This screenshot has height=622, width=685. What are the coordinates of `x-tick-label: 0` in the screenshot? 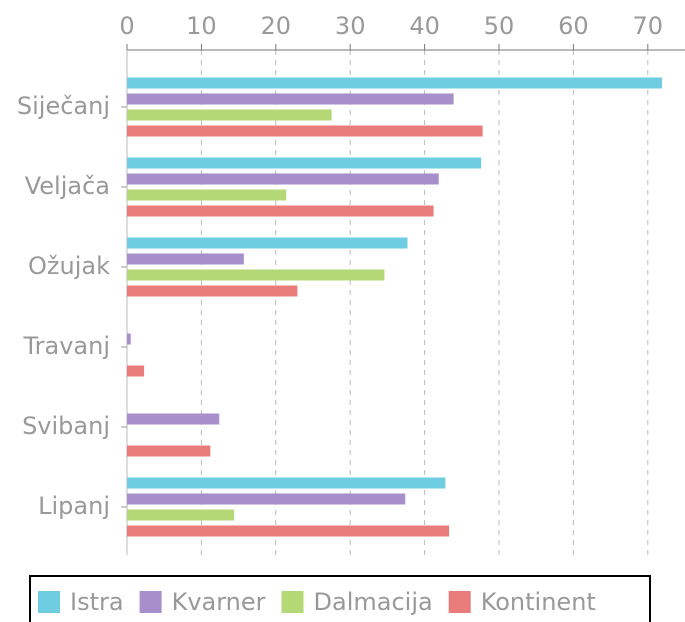 It's located at (126, 26).